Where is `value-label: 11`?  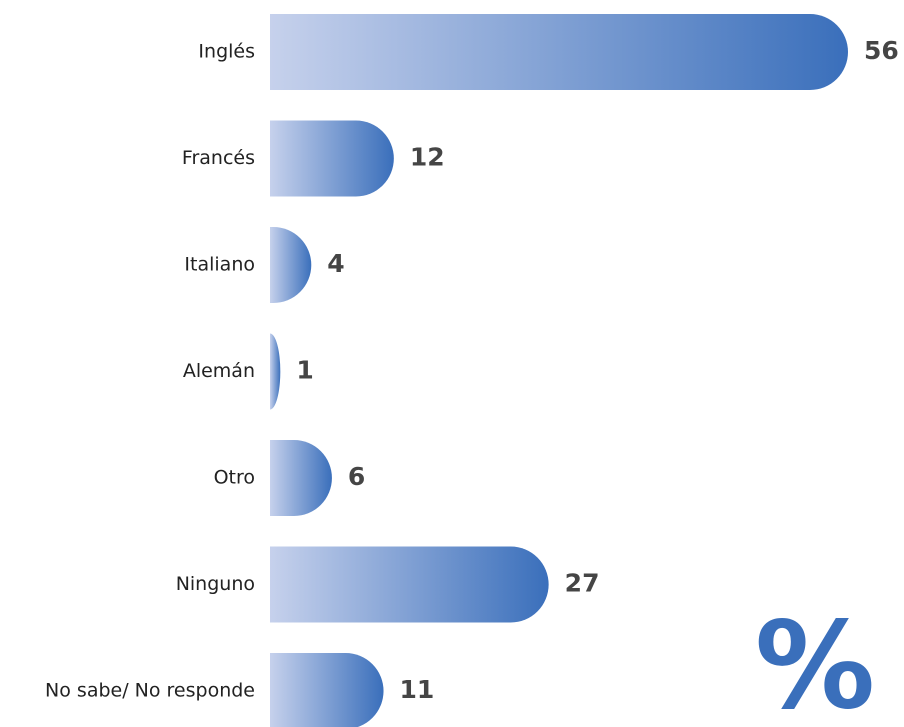
value-label: 11 is located at coordinates (417, 689).